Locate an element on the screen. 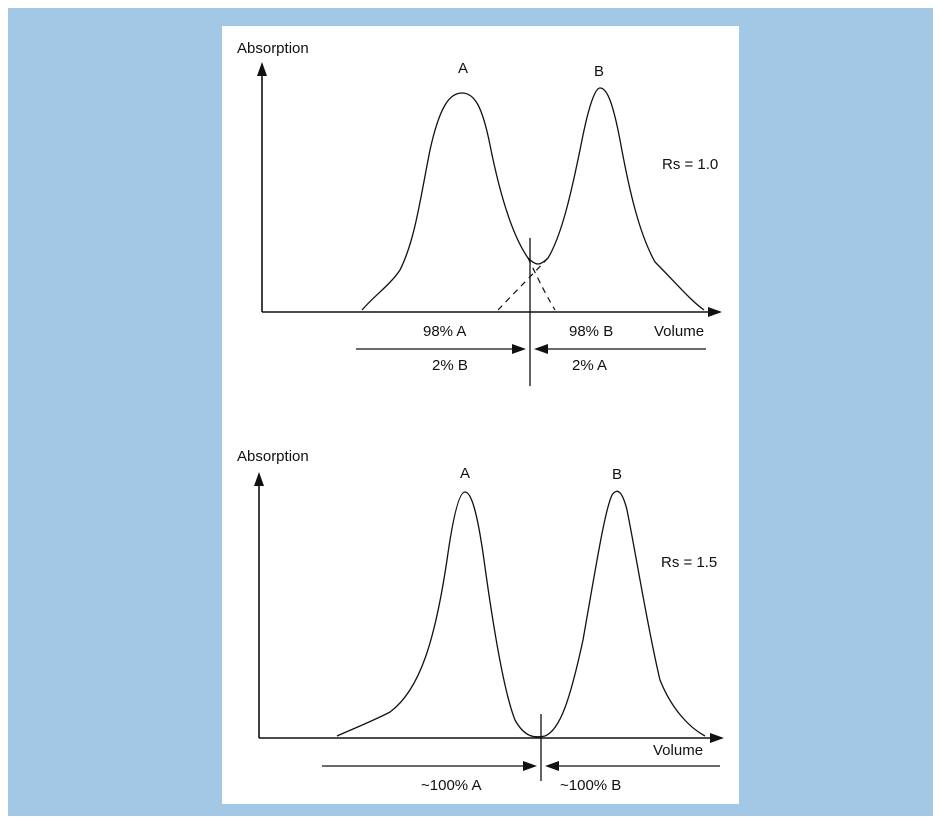  bottom-left-fraction: ~100% A is located at coordinates (451, 785).